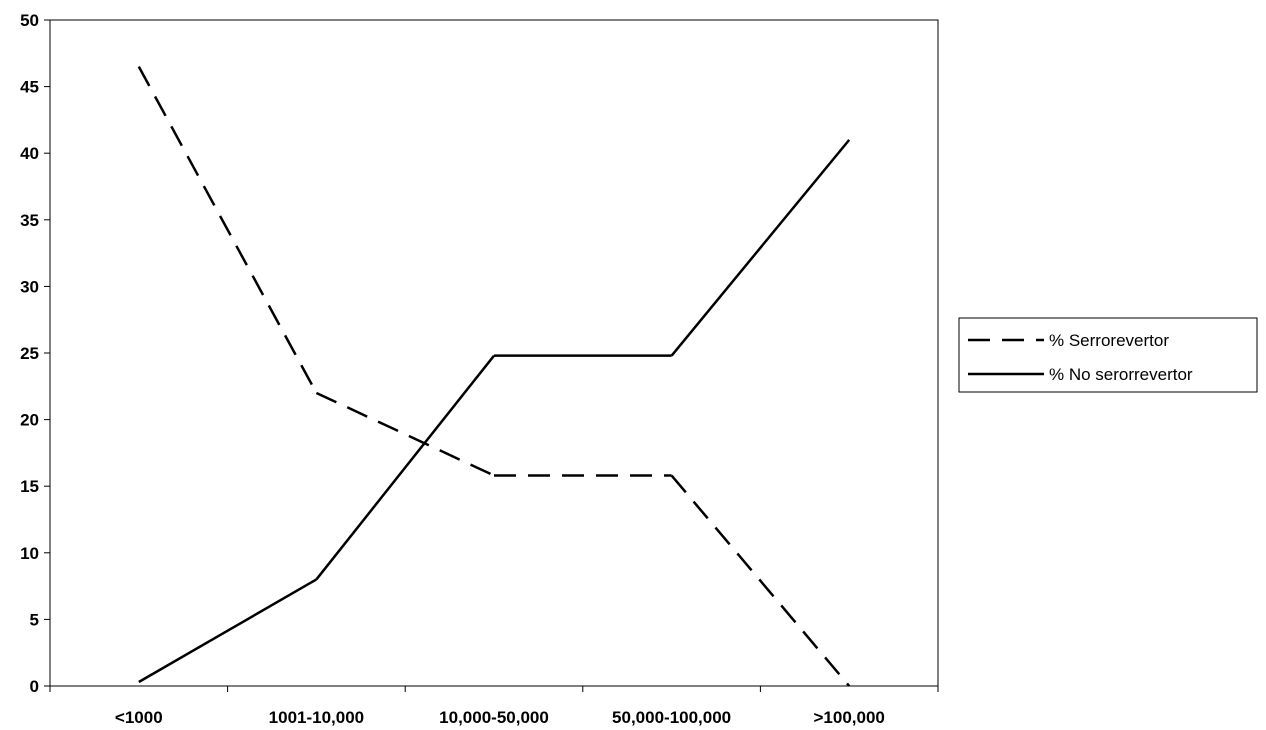 The image size is (1266, 730). What do you see at coordinates (34, 619) in the screenshot?
I see `y-tick-label: 5` at bounding box center [34, 619].